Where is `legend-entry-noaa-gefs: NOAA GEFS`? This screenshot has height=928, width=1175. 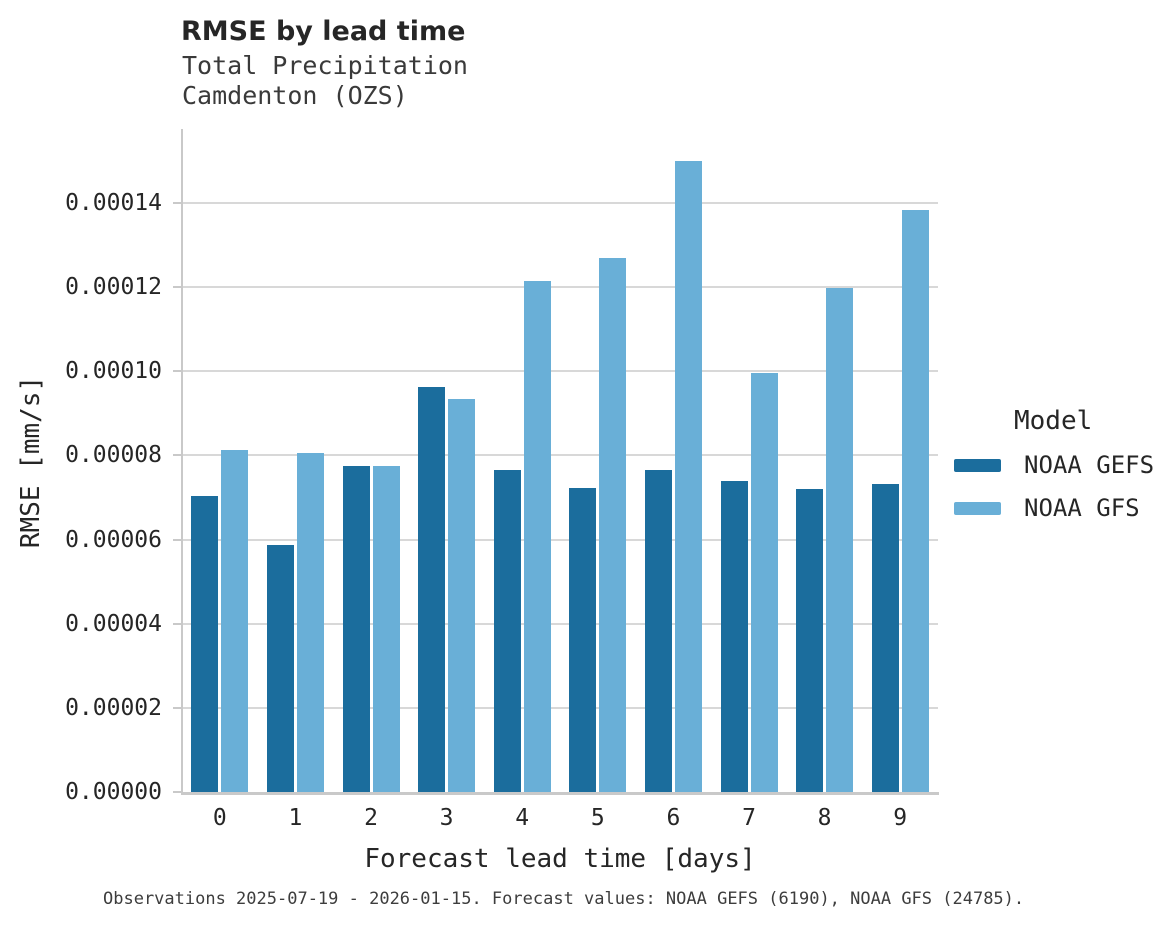
legend-entry-noaa-gefs: NOAA GEFS is located at coordinates (1064, 465).